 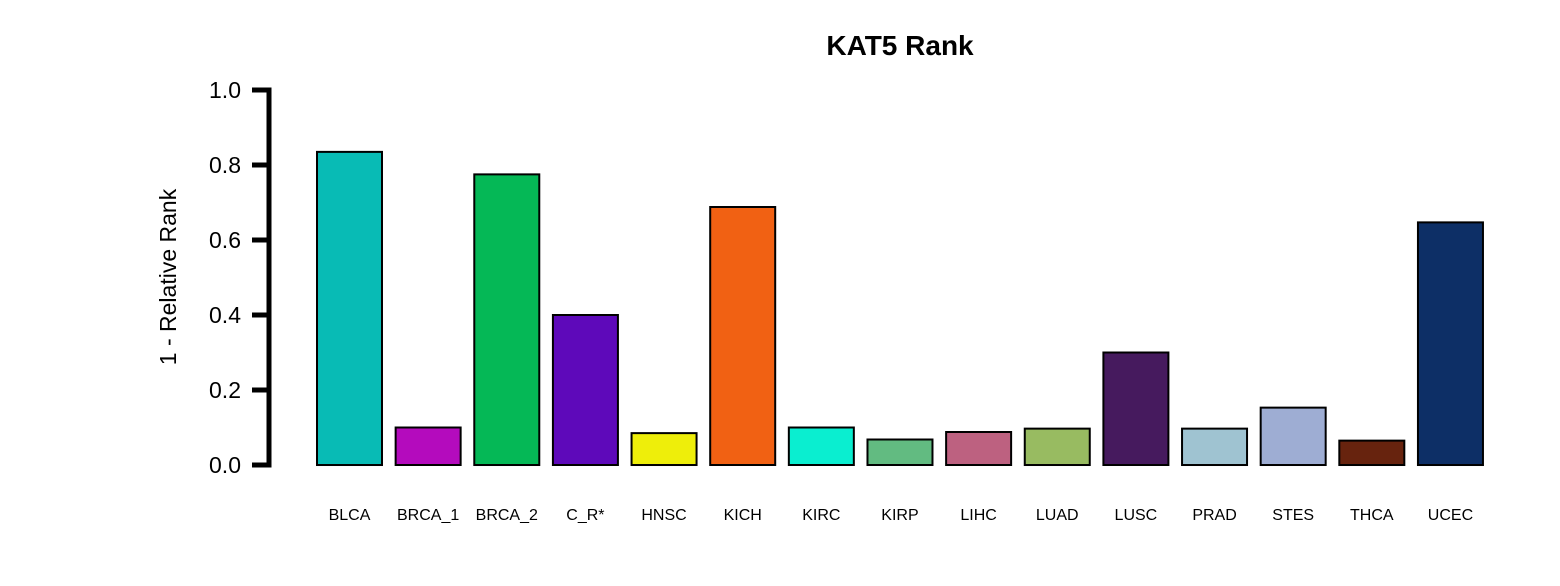 I want to click on x-tick-label: BRCA_2, so click(x=507, y=515).